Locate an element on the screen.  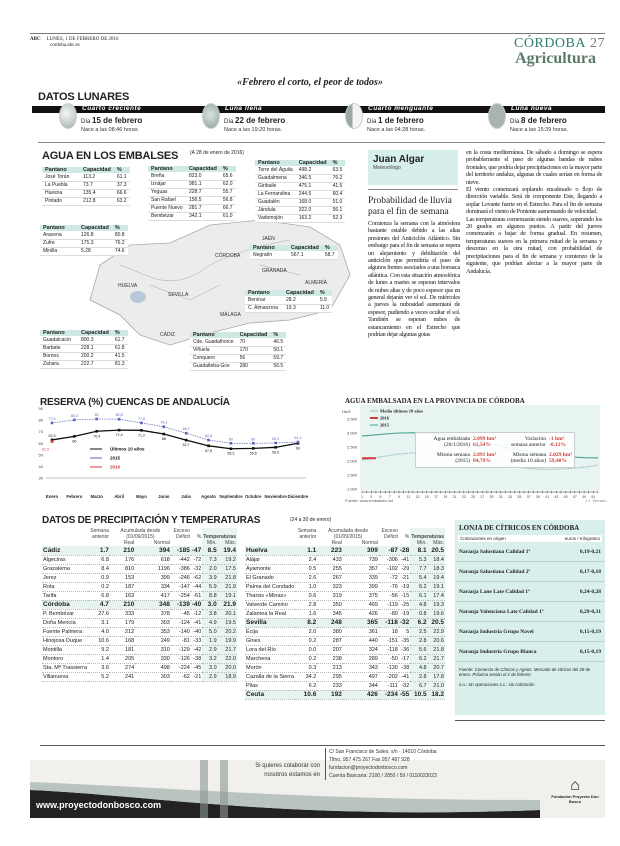
reservoir-header-row: Pantano Capacidad% is located at coordinates (86, 170).